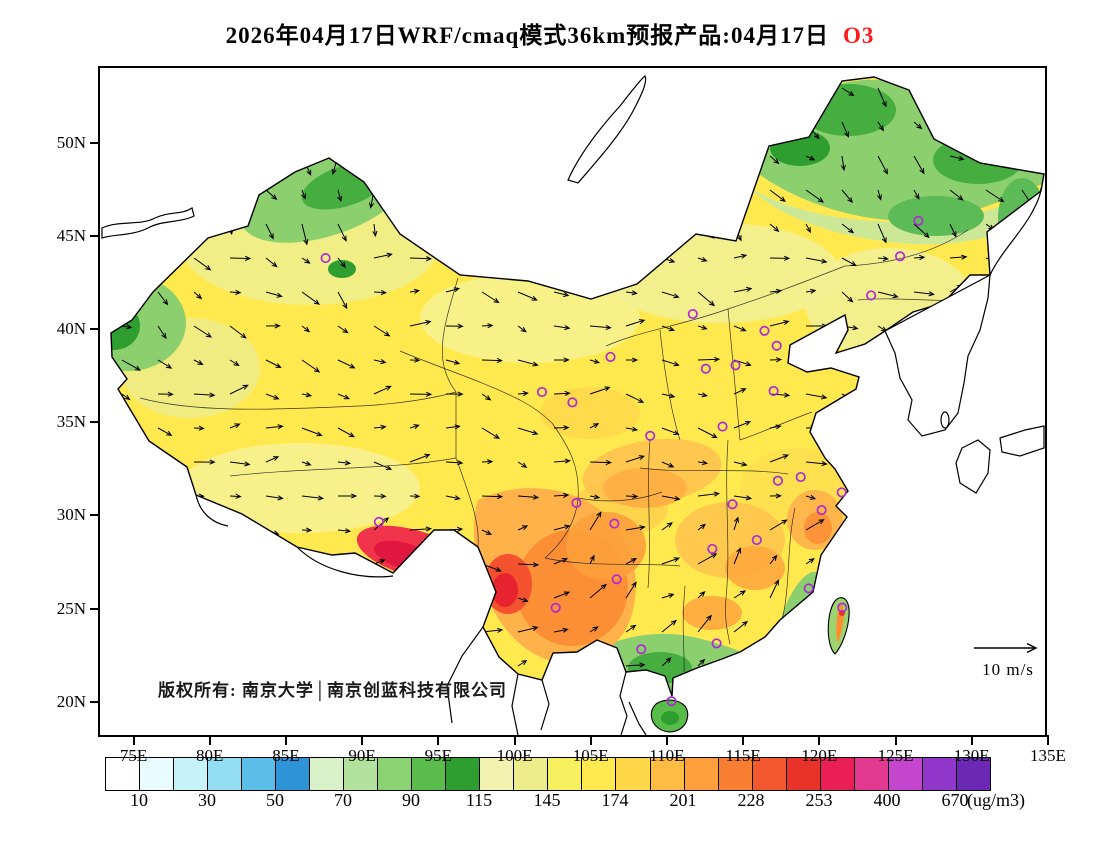 Image resolution: width=1100 pixels, height=850 pixels. Describe the element at coordinates (971, 755) in the screenshot. I see `lon-tick-label: 130E` at that location.